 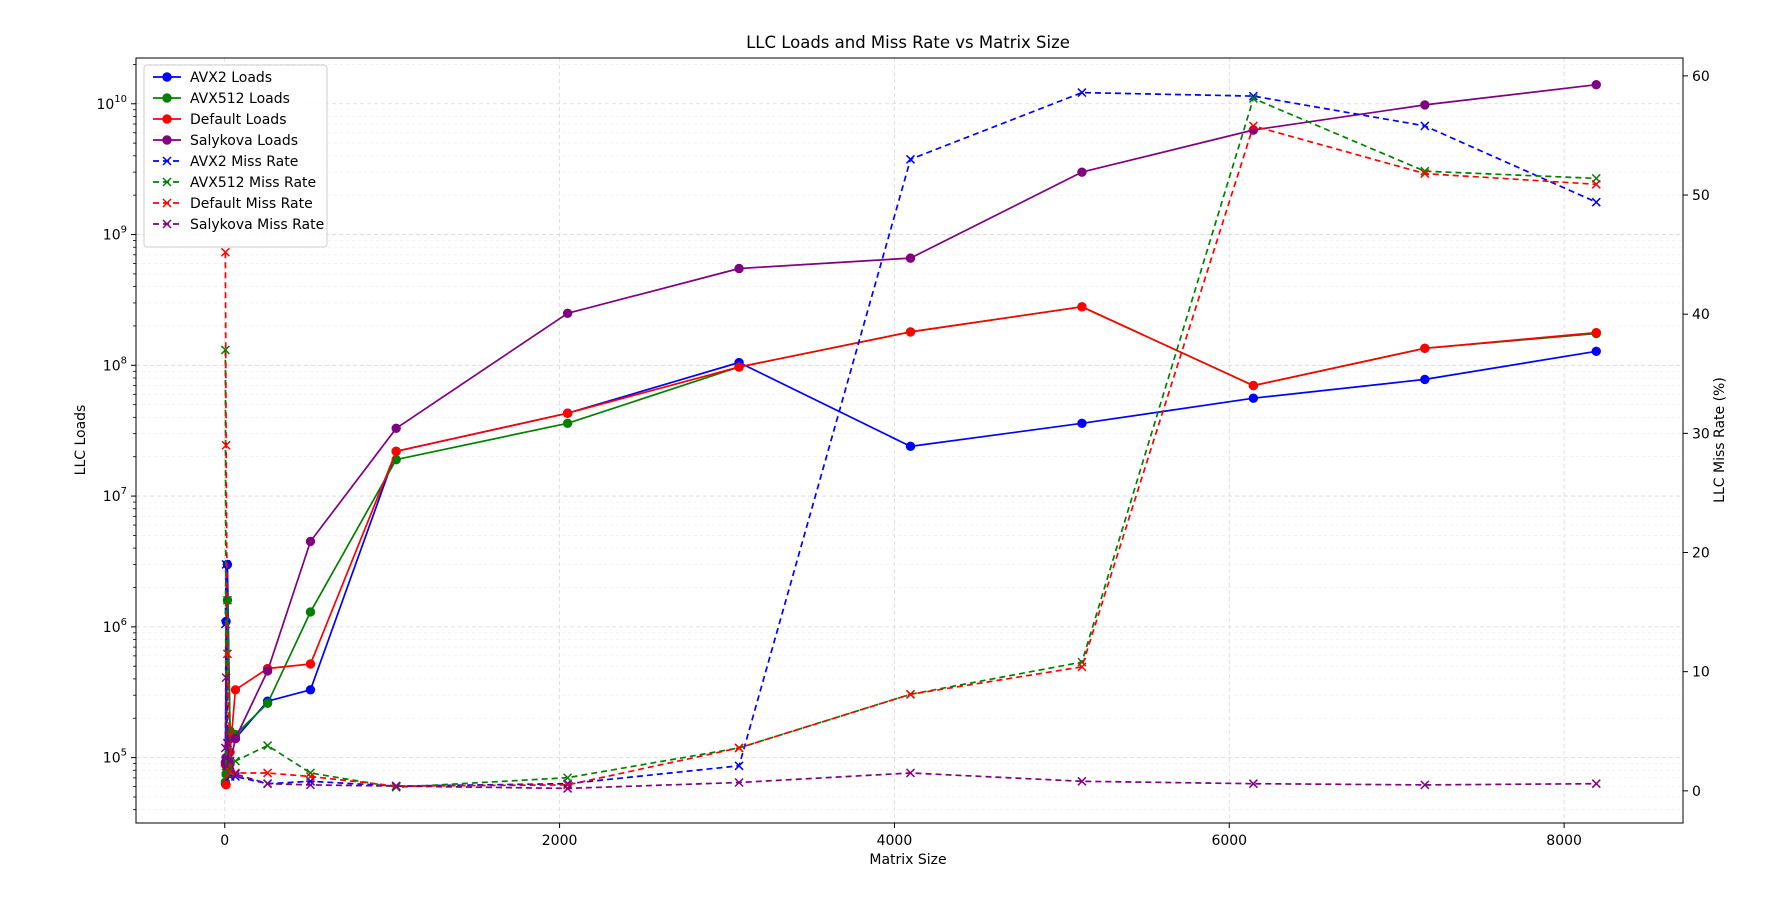 I want to click on y-right-tick-label: 10, so click(x=1701, y=673).